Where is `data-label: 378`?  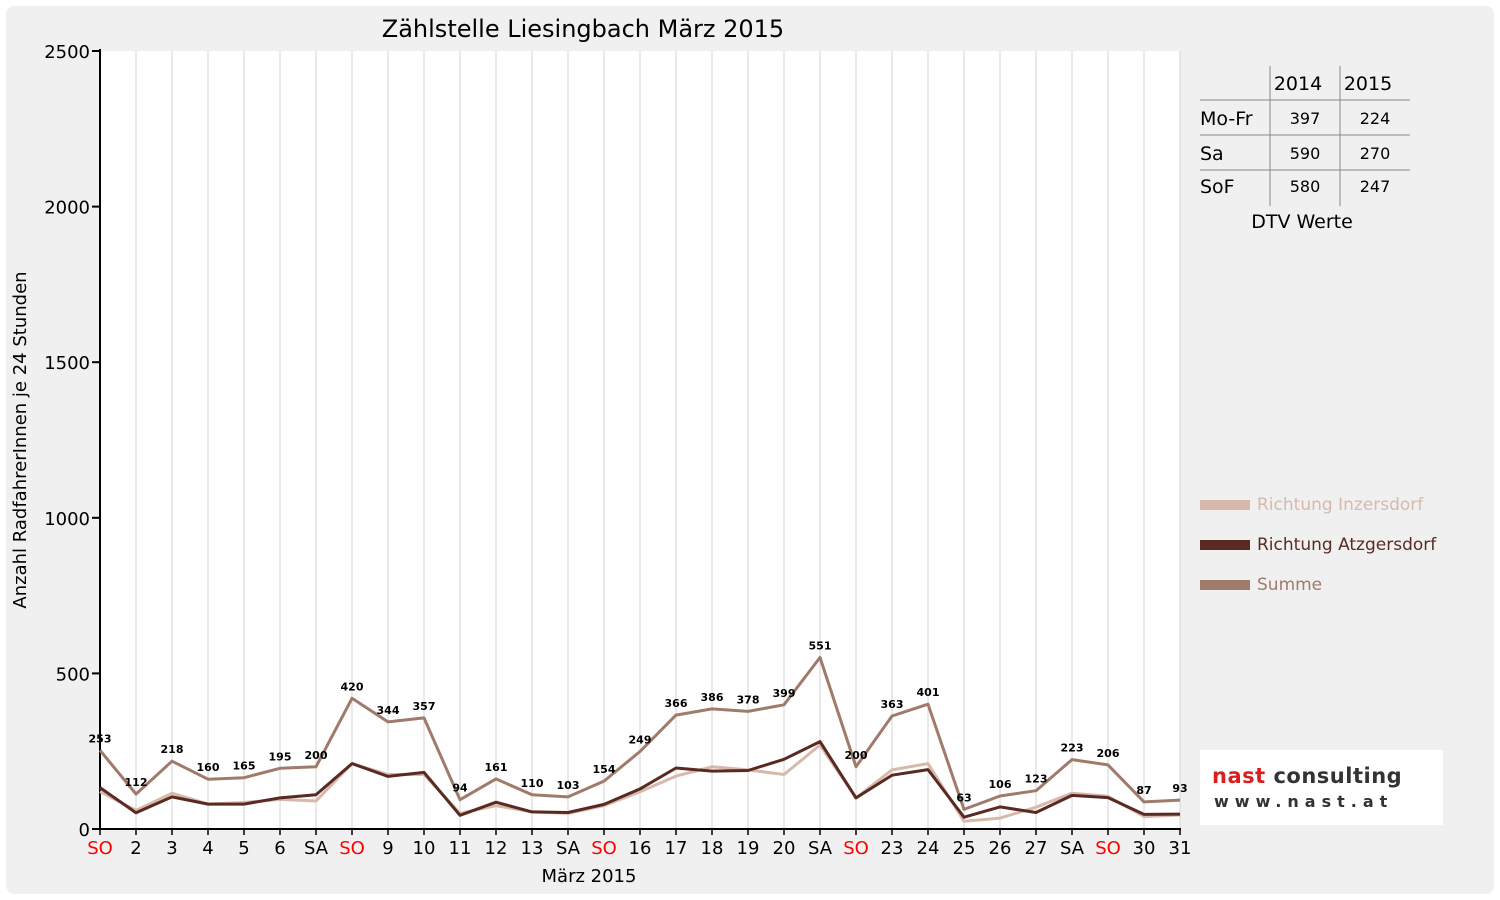 data-label: 378 is located at coordinates (748, 699).